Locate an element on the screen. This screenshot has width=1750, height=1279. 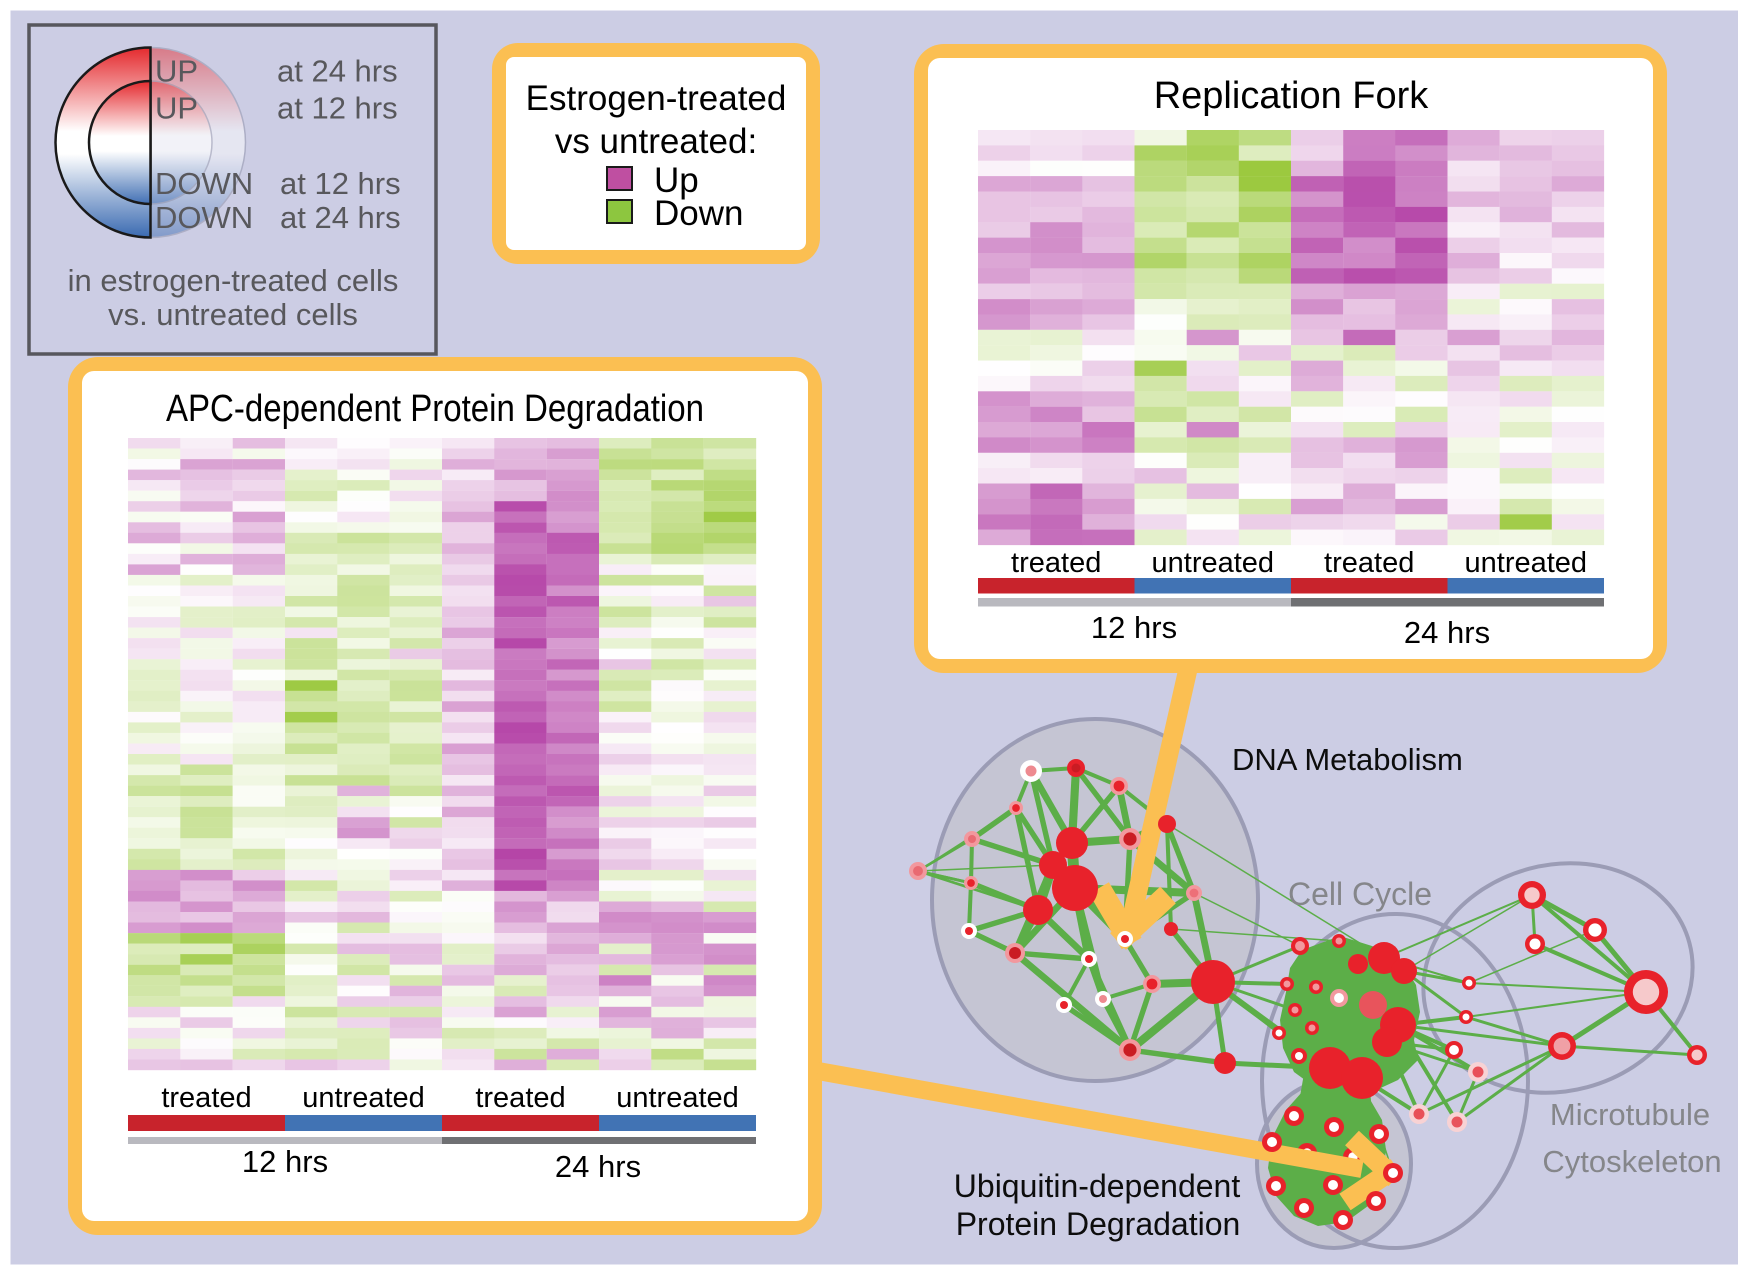
svg-text: Down is located at coordinates (698, 213).